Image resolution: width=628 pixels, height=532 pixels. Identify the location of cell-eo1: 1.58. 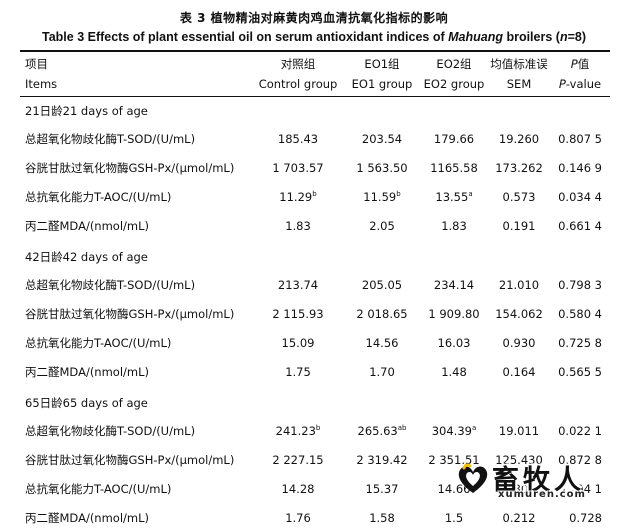
(382, 517).